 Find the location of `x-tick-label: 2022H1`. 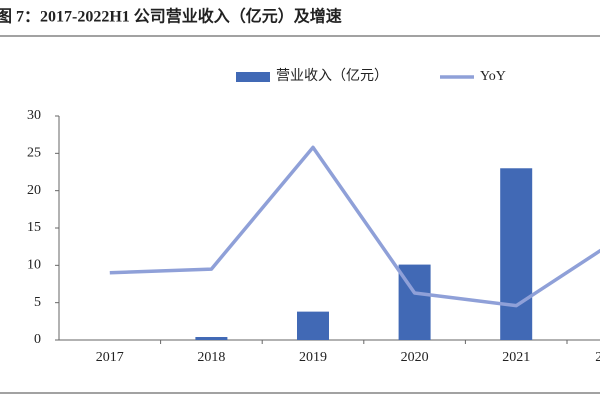

x-tick-label: 2022H1 is located at coordinates (597, 357).